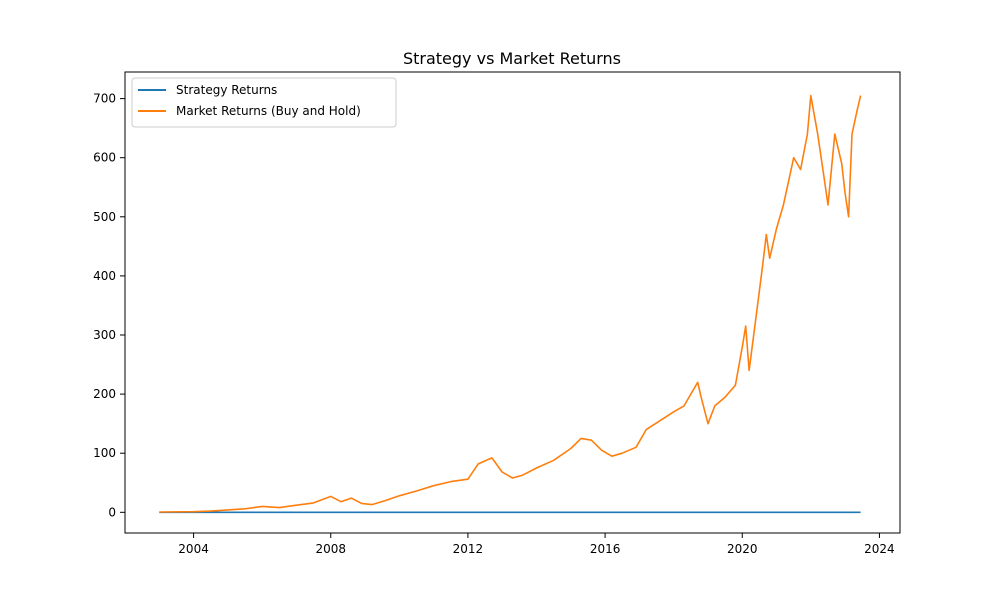  Describe the element at coordinates (104, 158) in the screenshot. I see `y-tick-label: 600` at that location.